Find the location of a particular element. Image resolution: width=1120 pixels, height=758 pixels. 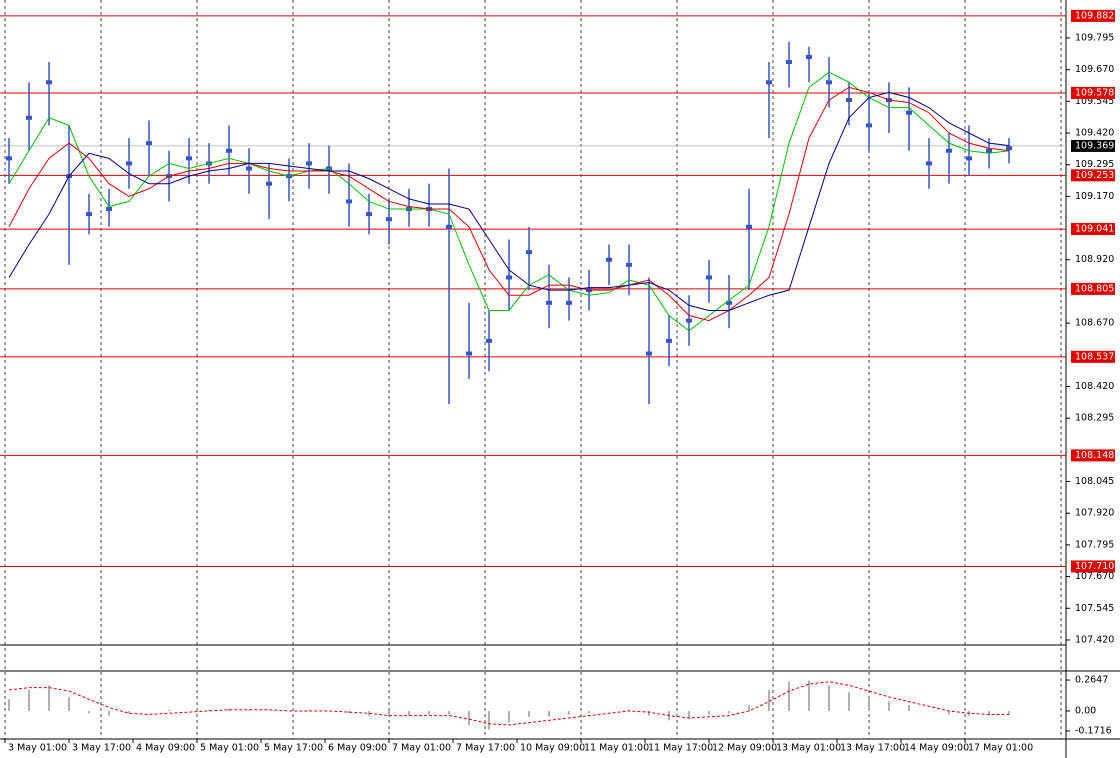

y-tick-label: -0.1716 is located at coordinates (1093, 730).